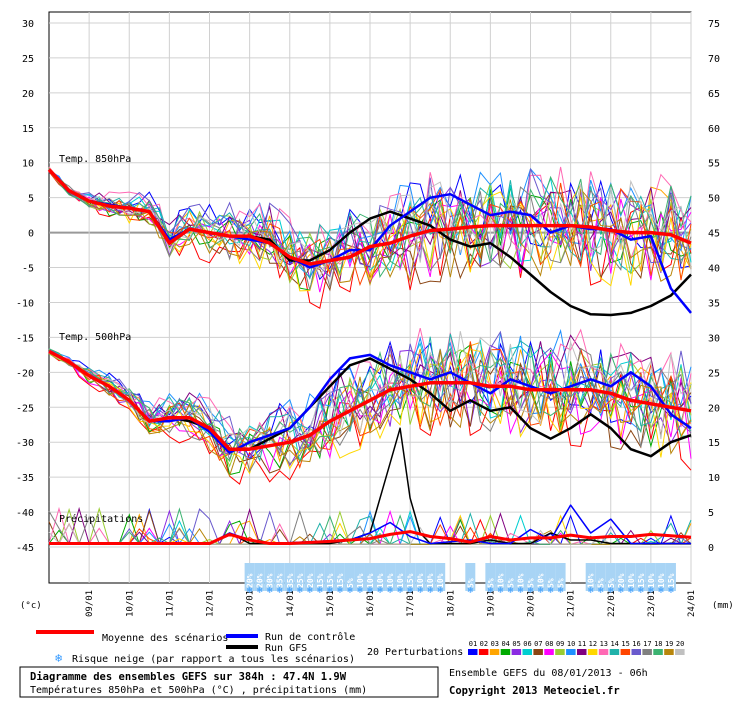 Image resolution: width=740 pixels, height=704 pixels. I want to click on x-tick-label: 24/01, so click(692, 603).